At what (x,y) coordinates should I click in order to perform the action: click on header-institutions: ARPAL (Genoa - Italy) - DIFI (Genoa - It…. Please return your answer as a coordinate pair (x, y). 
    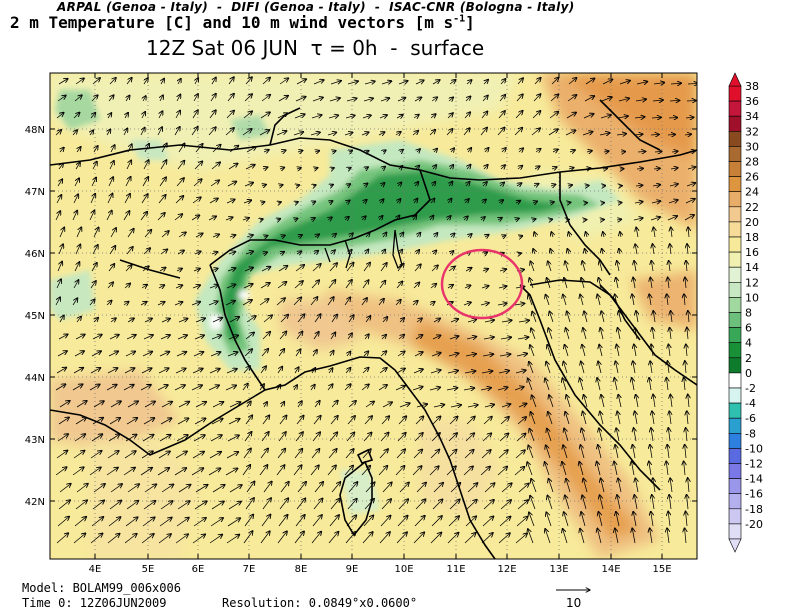
    Looking at the image, I should click on (316, 7).